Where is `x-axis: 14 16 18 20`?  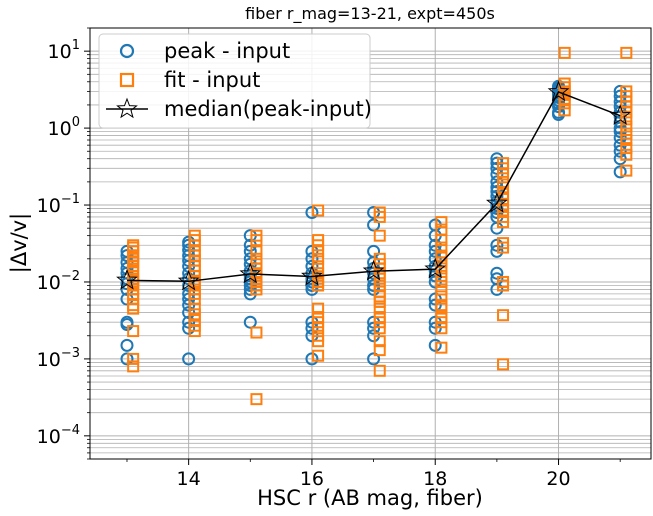 x-axis: 14 16 18 20 is located at coordinates (373, 474).